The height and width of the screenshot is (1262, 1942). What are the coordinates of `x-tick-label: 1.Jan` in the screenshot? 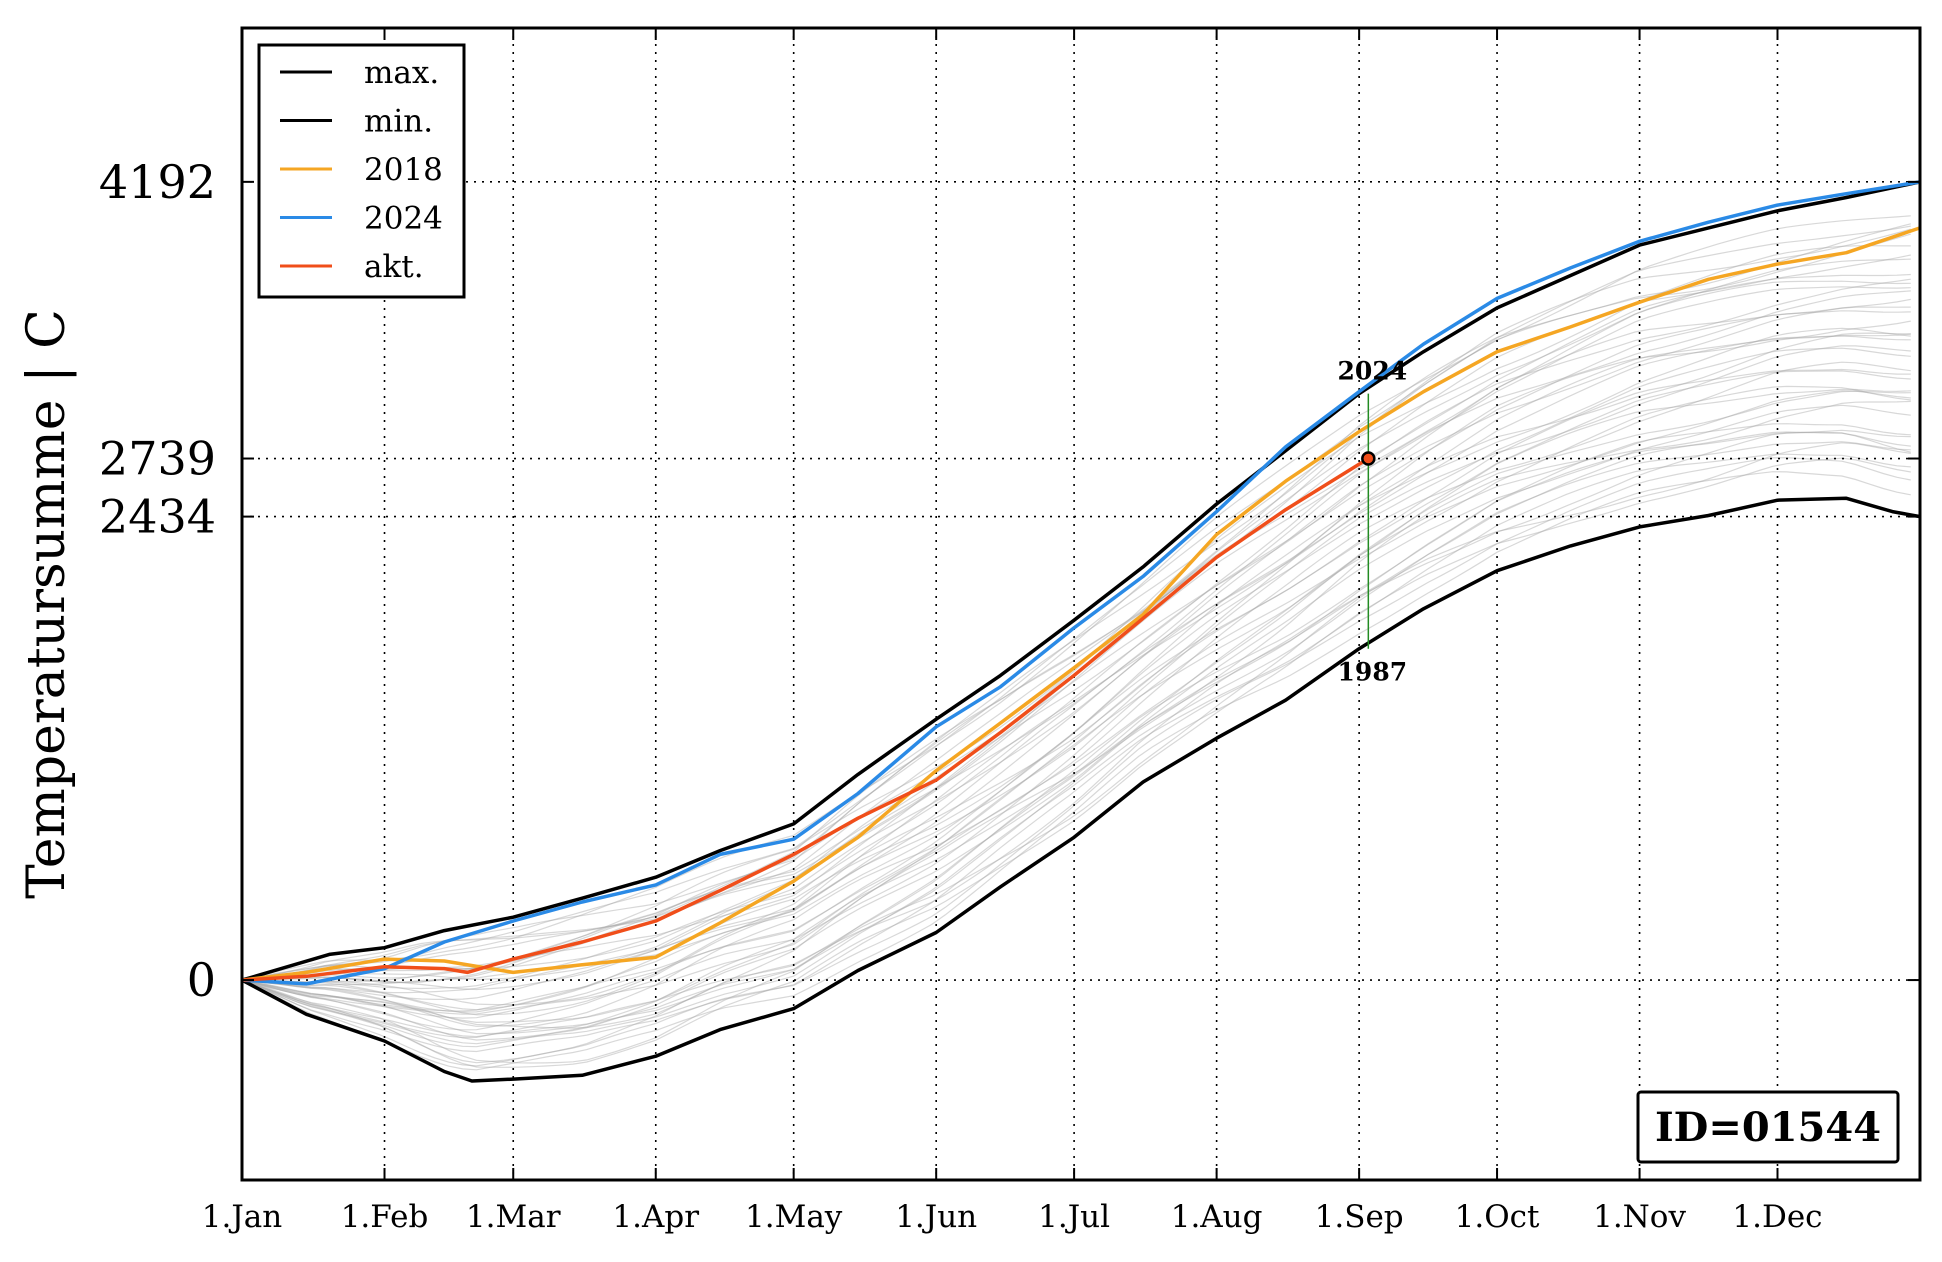 It's located at (242, 1217).